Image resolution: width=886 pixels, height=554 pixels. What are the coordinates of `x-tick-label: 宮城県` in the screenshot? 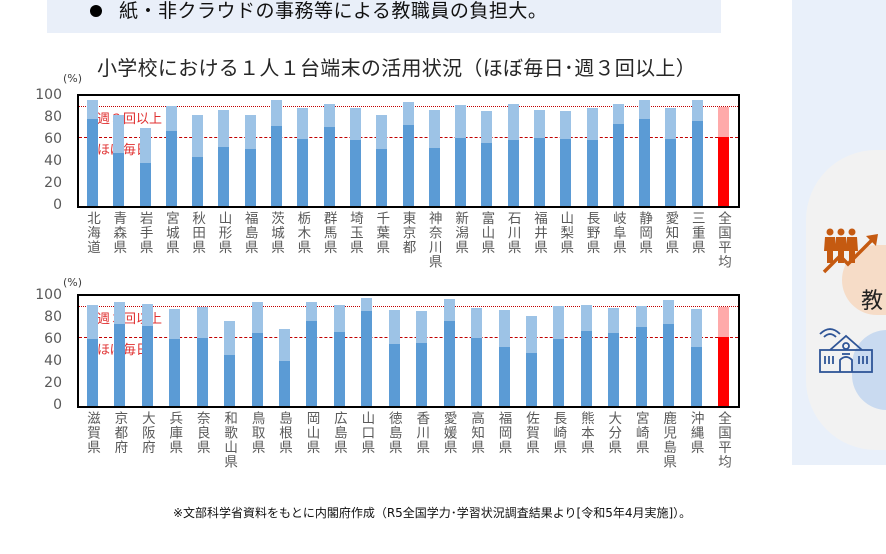 It's located at (170, 233).